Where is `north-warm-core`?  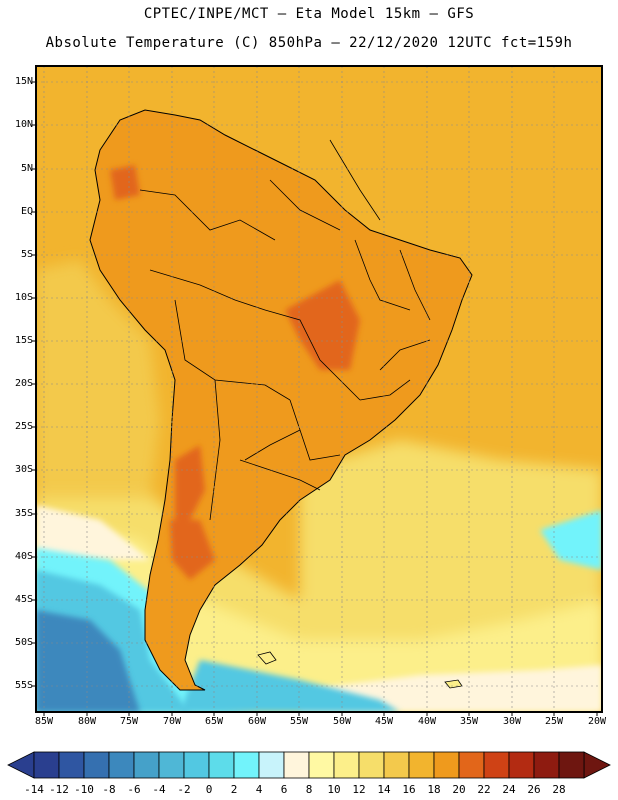
north-warm-core is located at coordinates (125, 182).